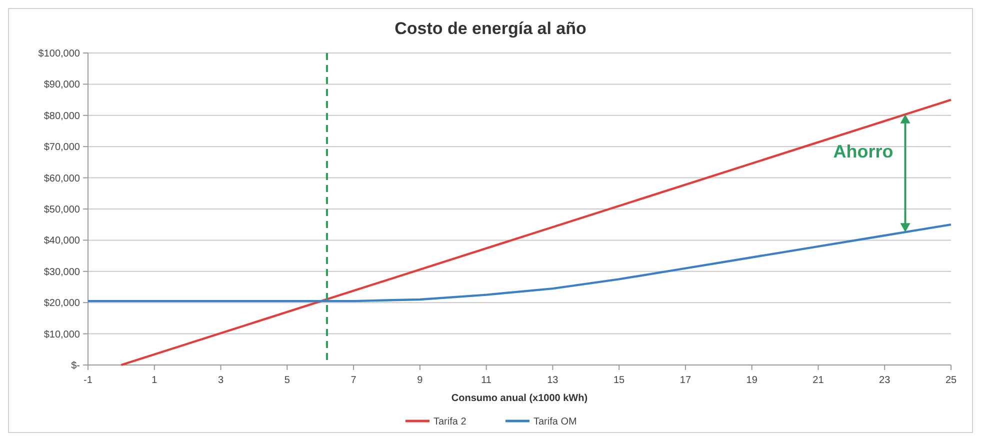 The height and width of the screenshot is (441, 981). Describe the element at coordinates (62, 210) in the screenshot. I see `y-tick-label: $50,000` at that location.